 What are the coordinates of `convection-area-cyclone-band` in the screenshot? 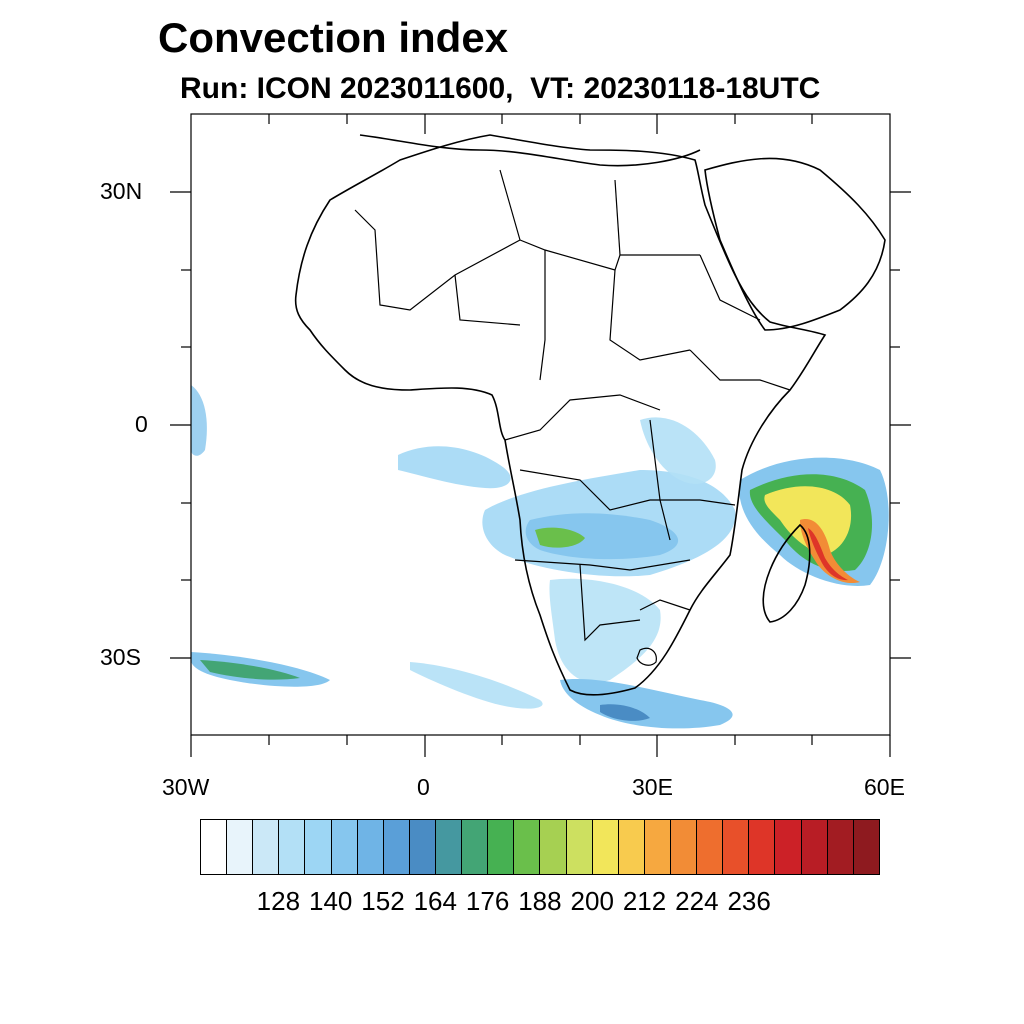 It's located at (830, 551).